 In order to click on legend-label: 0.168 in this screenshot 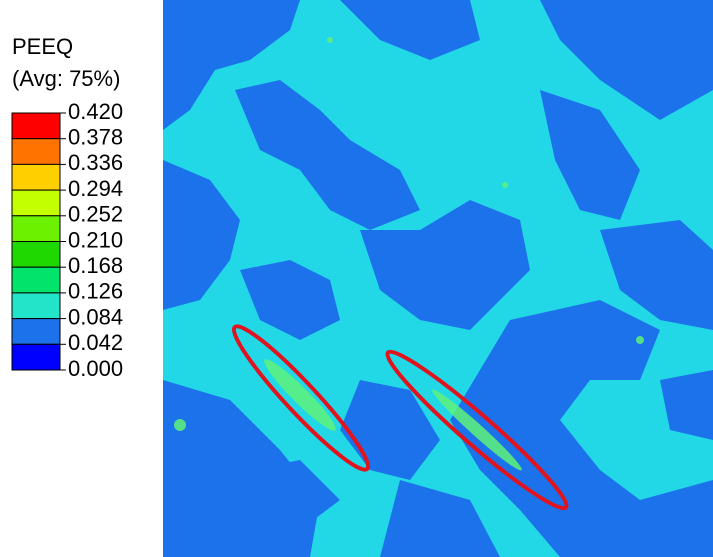, I will do `click(95, 265)`.